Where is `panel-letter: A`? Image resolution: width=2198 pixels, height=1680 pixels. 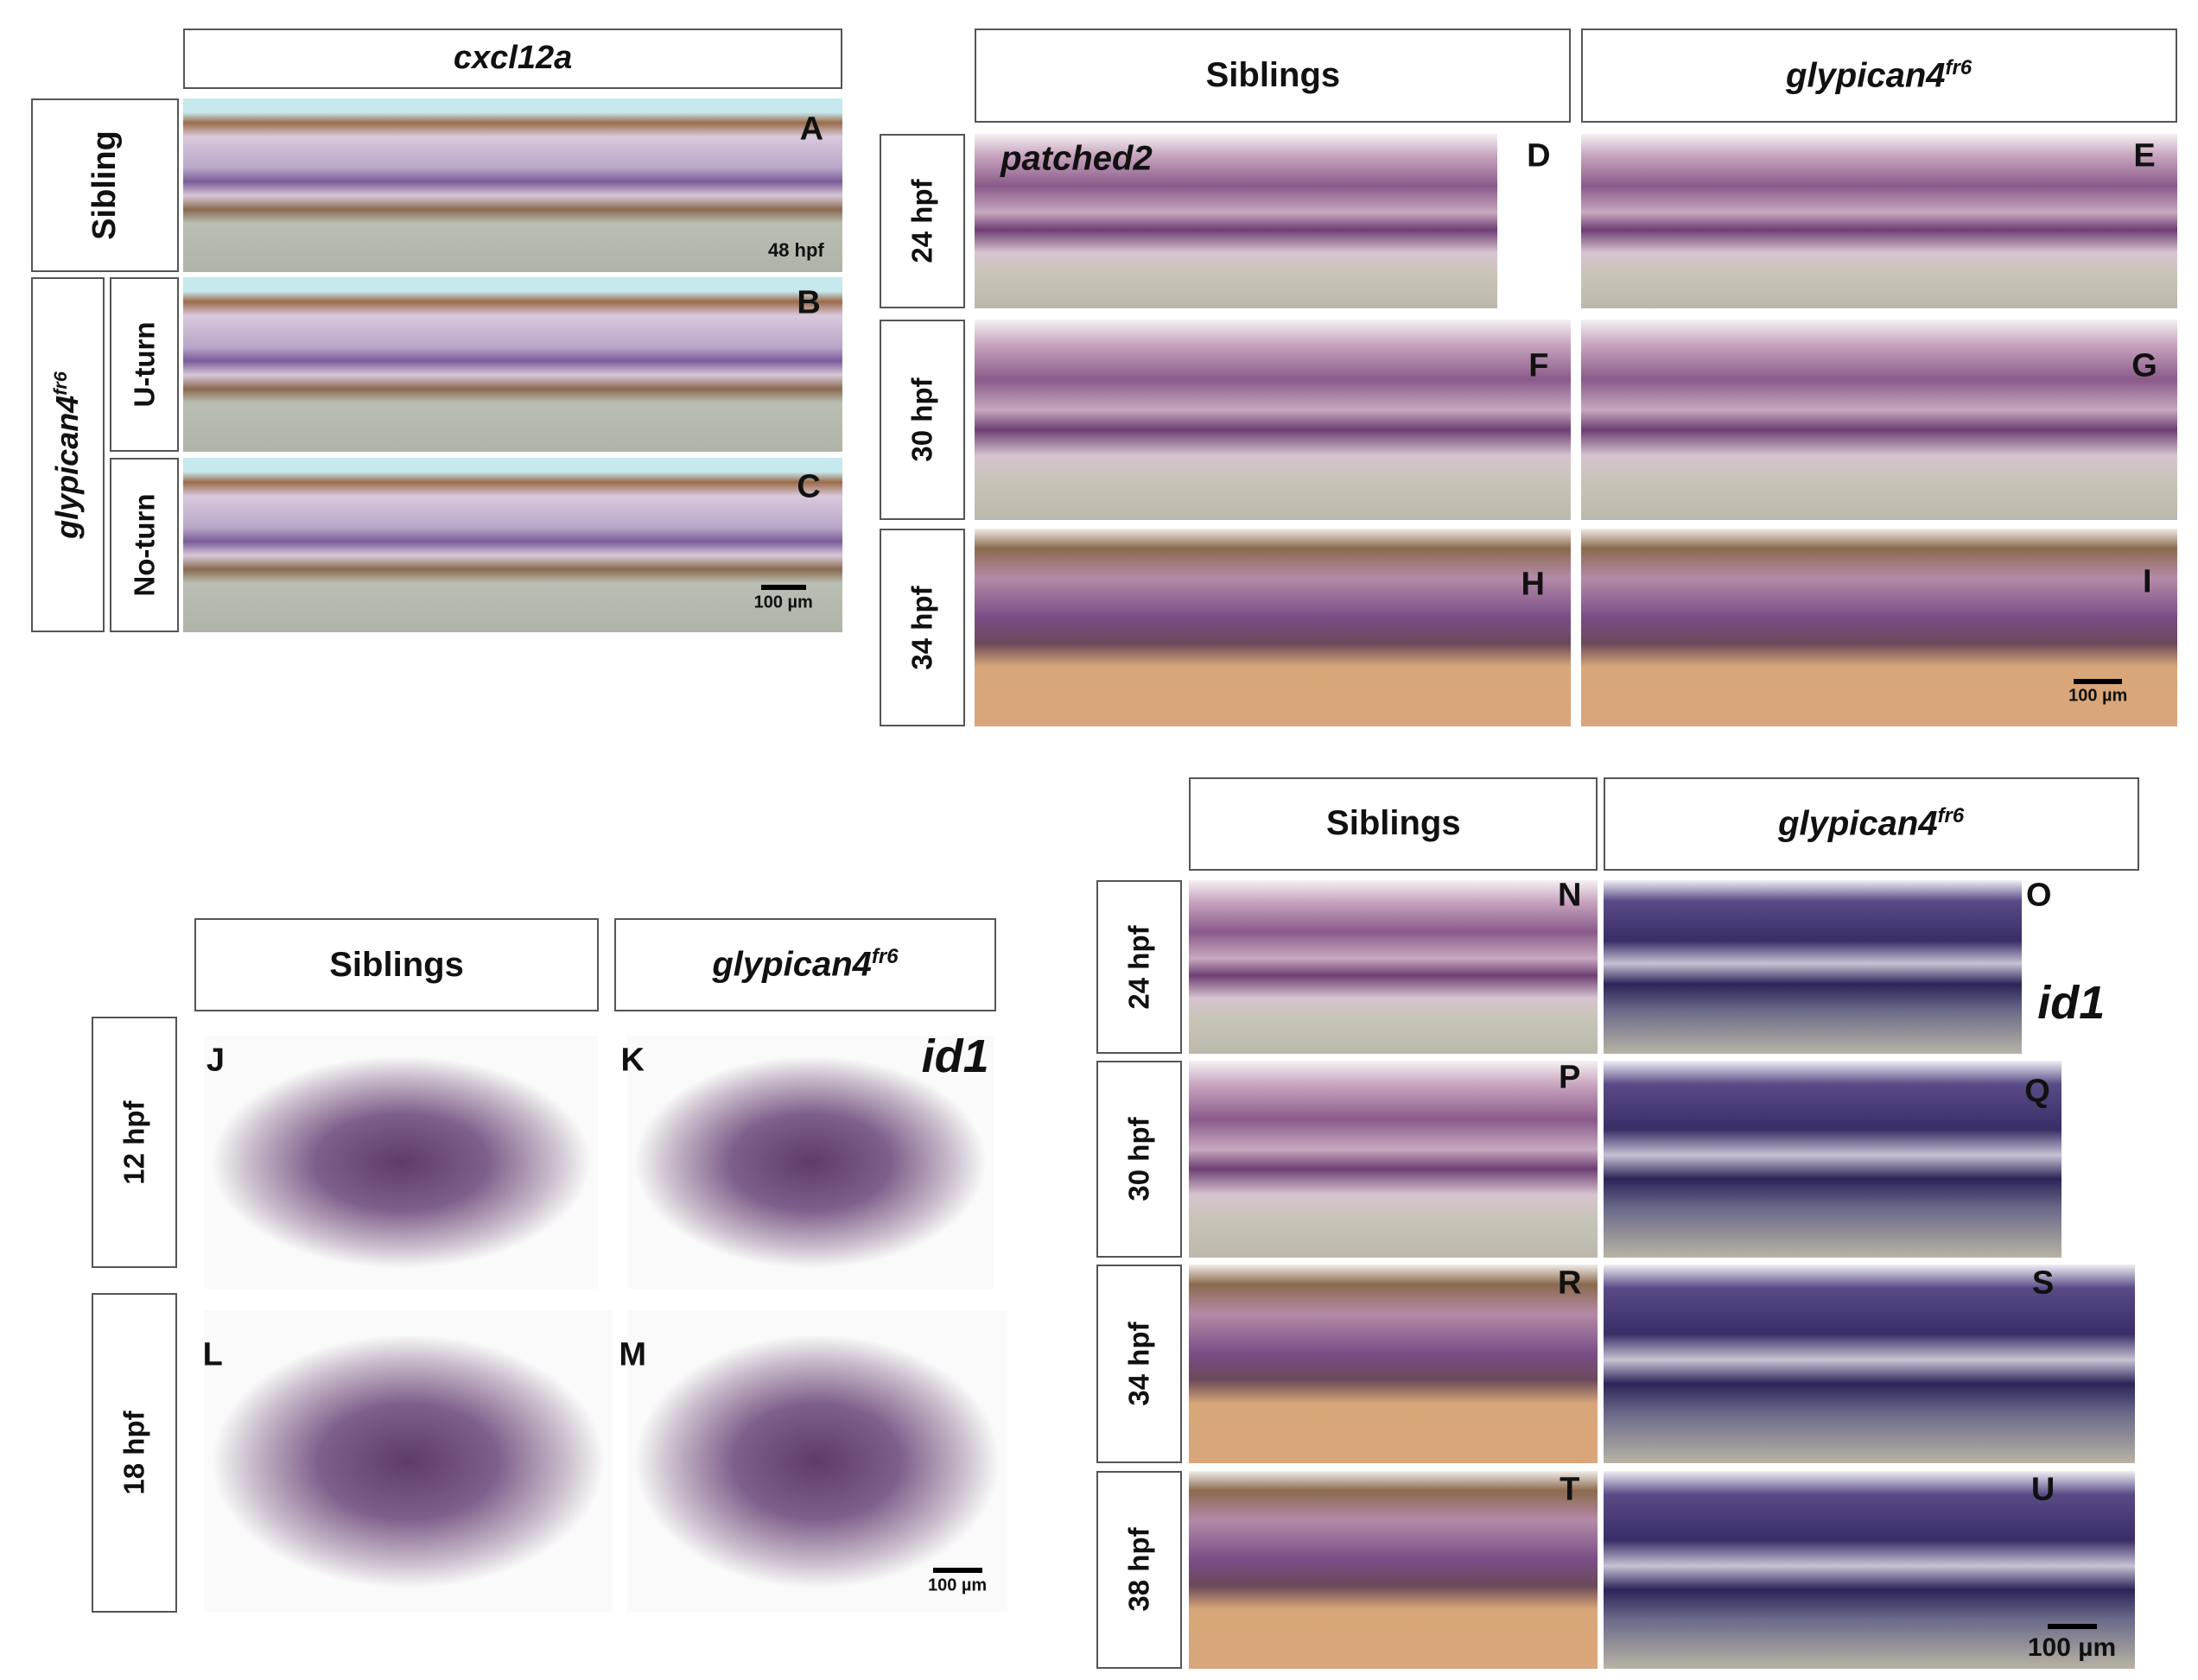 panel-letter: A is located at coordinates (811, 129).